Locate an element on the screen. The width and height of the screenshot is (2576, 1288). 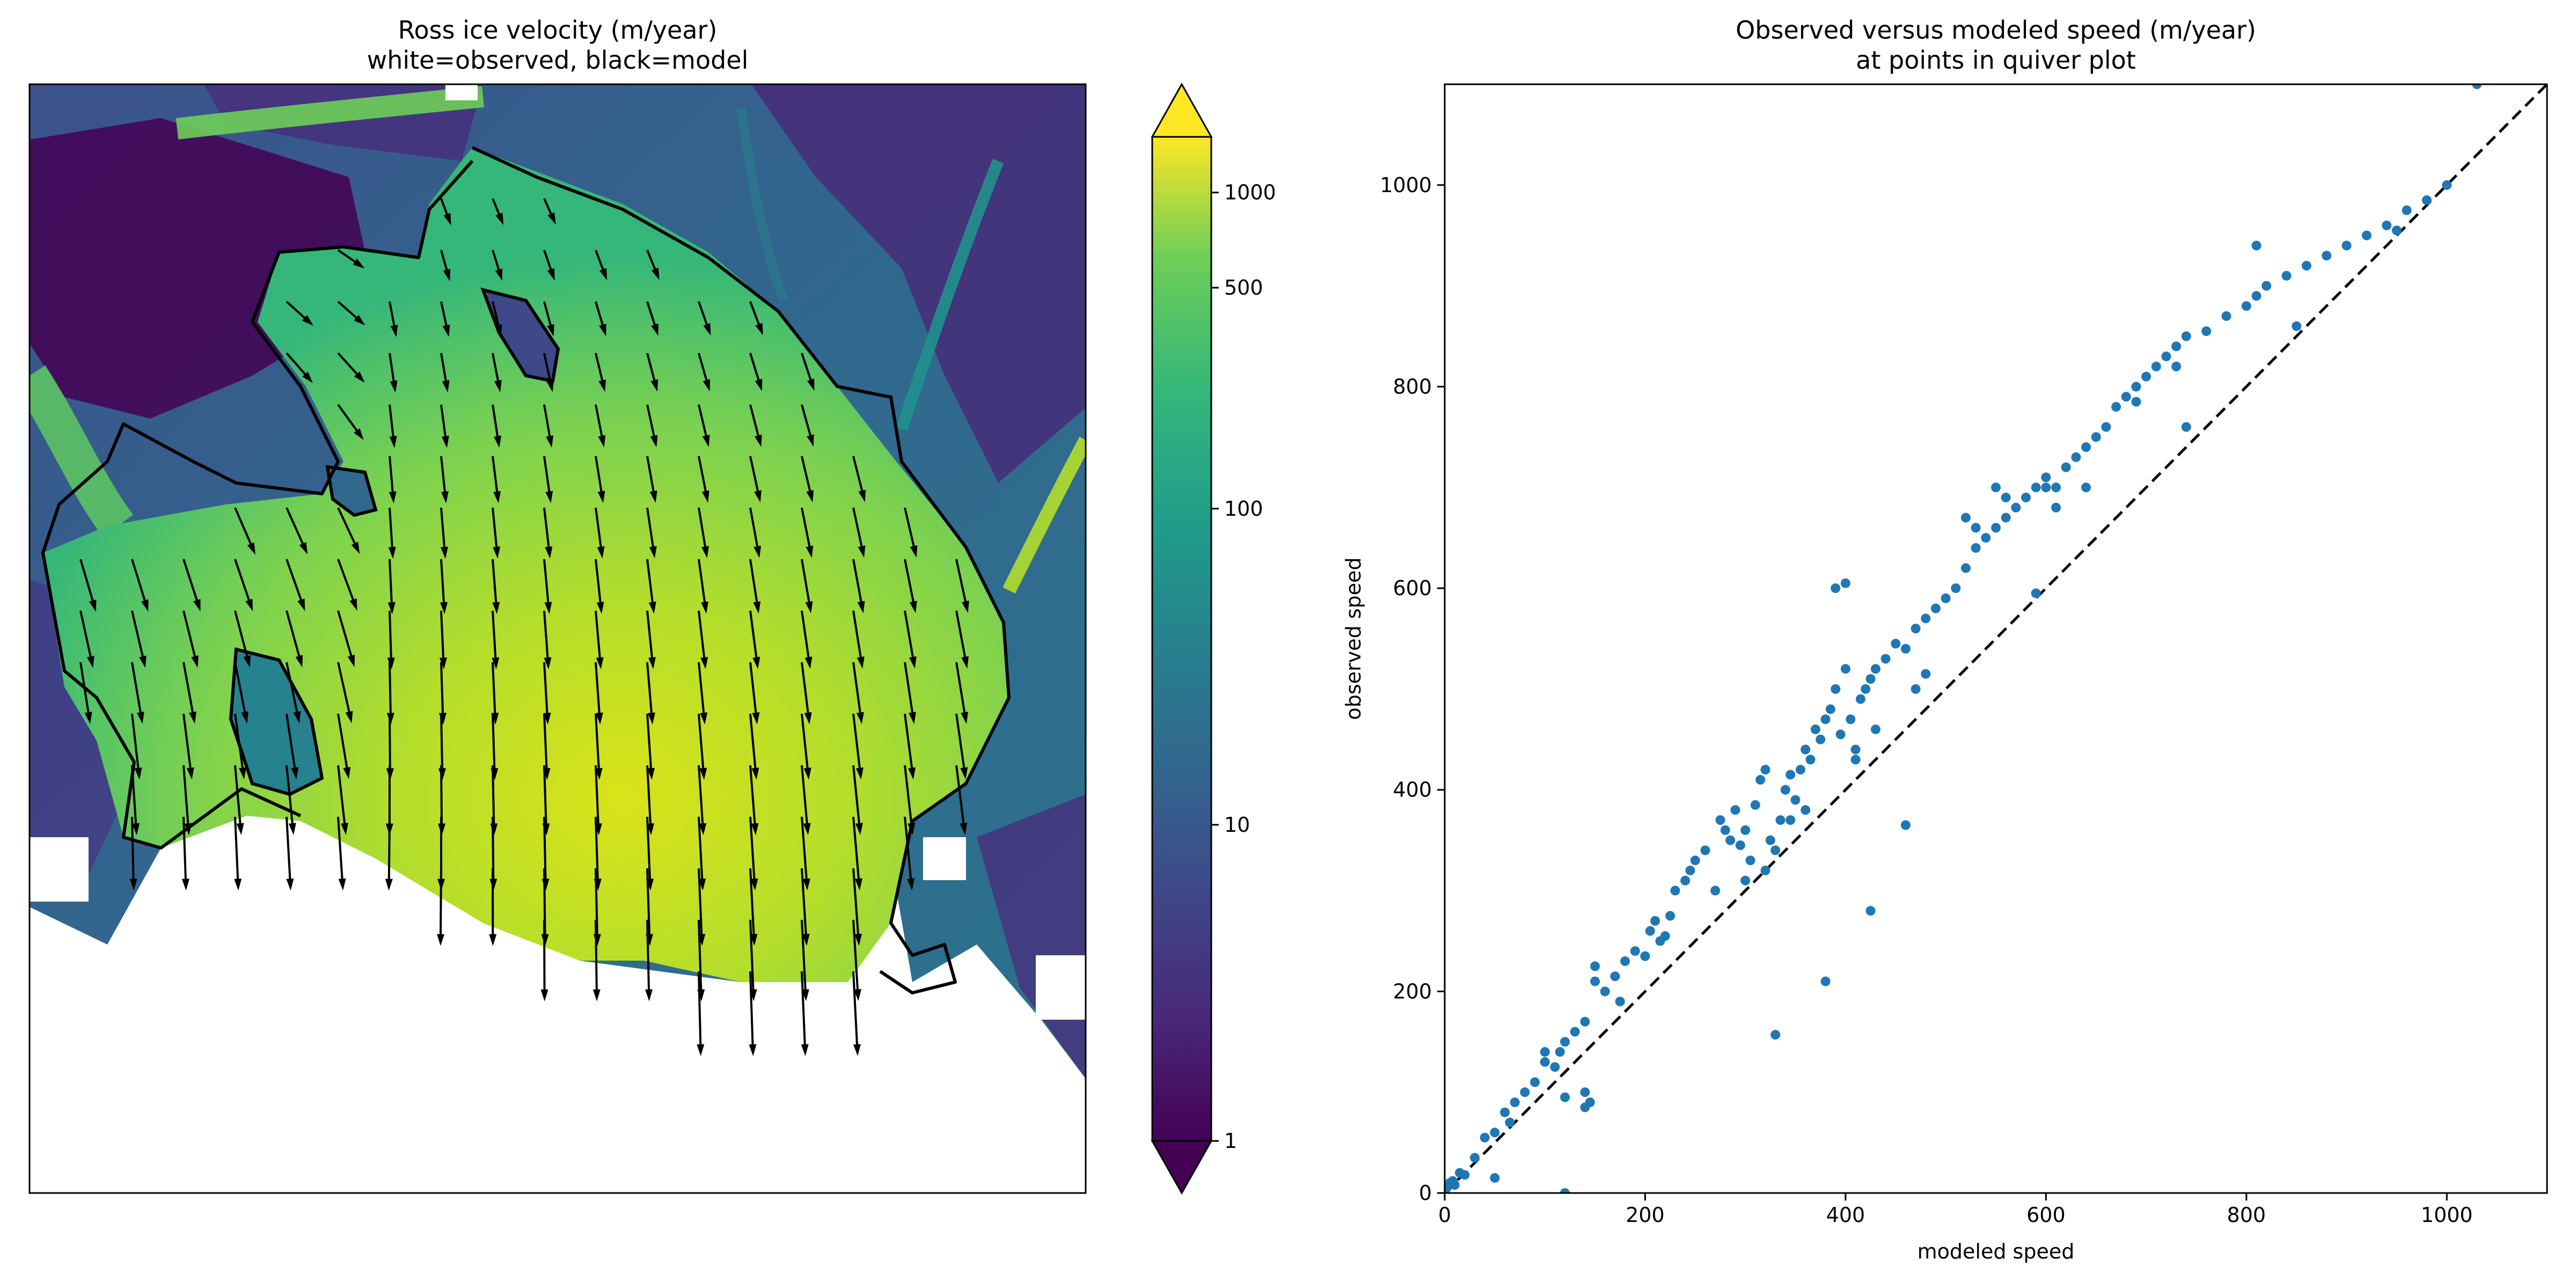
x-tick-label: 800 is located at coordinates (2246, 1215).